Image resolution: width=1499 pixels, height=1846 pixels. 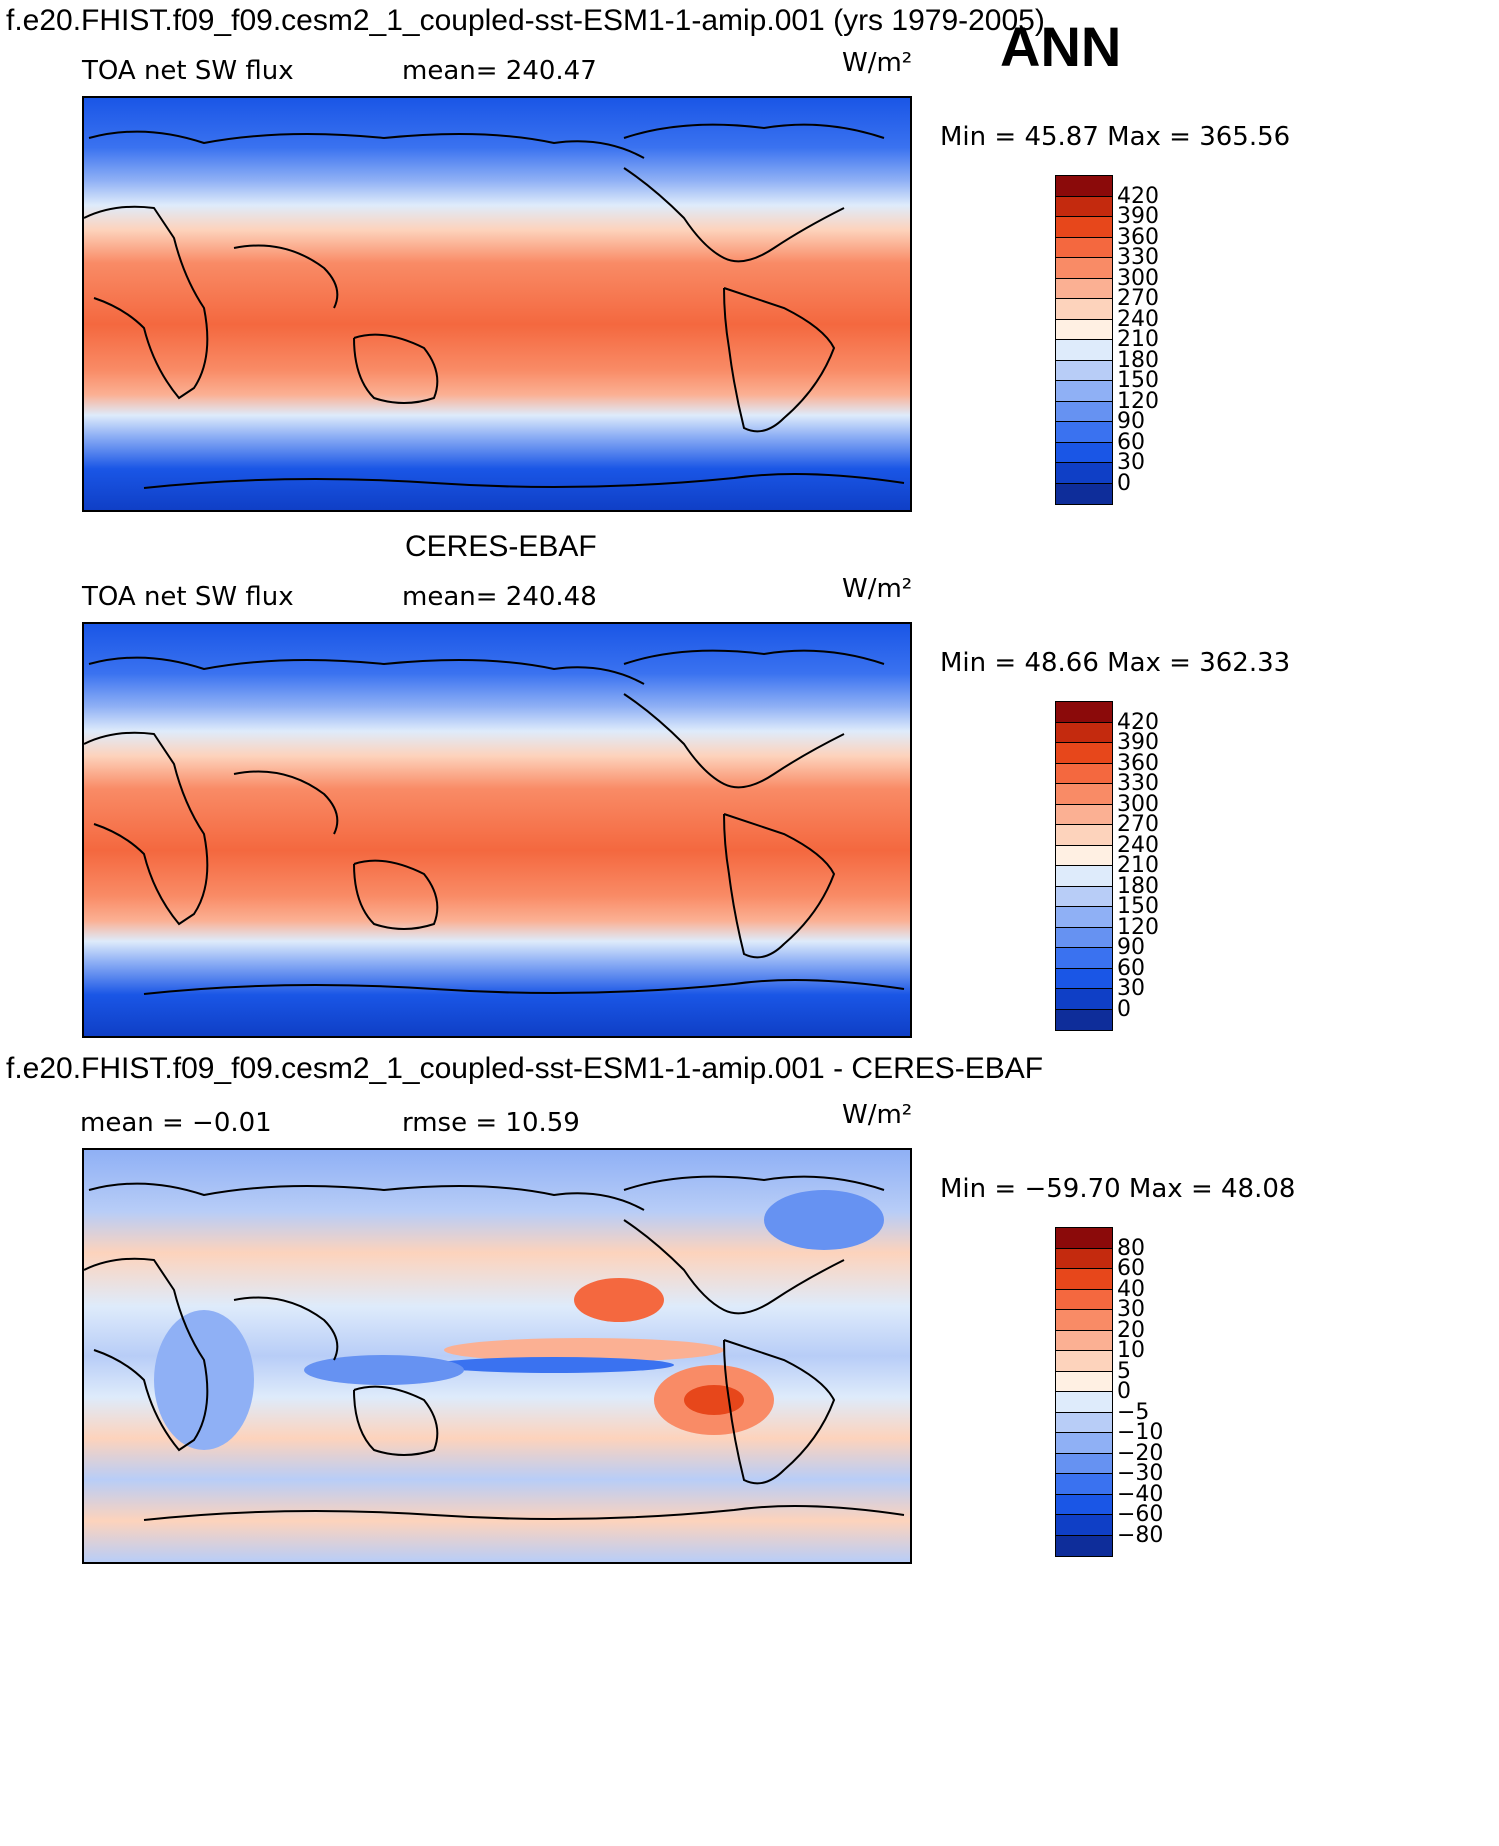 I want to click on panel1-colorbar, so click(x=1084, y=340).